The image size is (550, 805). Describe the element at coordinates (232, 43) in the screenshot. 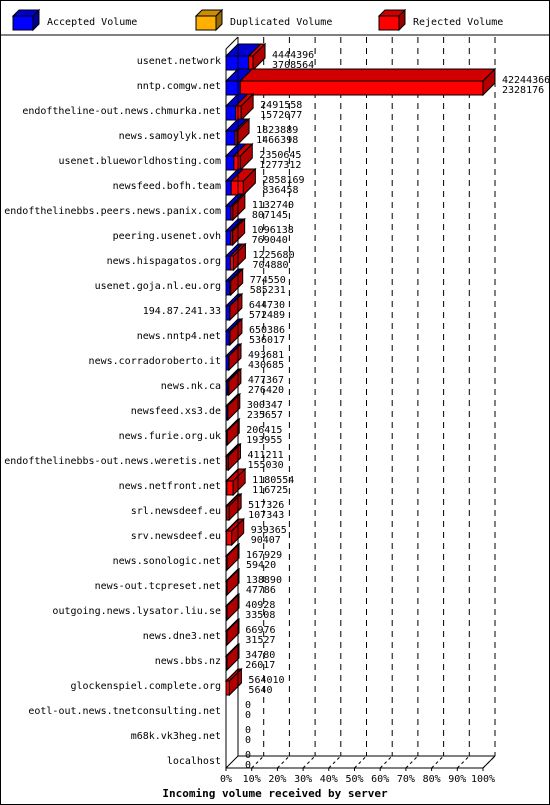

I see `top-edge` at that location.